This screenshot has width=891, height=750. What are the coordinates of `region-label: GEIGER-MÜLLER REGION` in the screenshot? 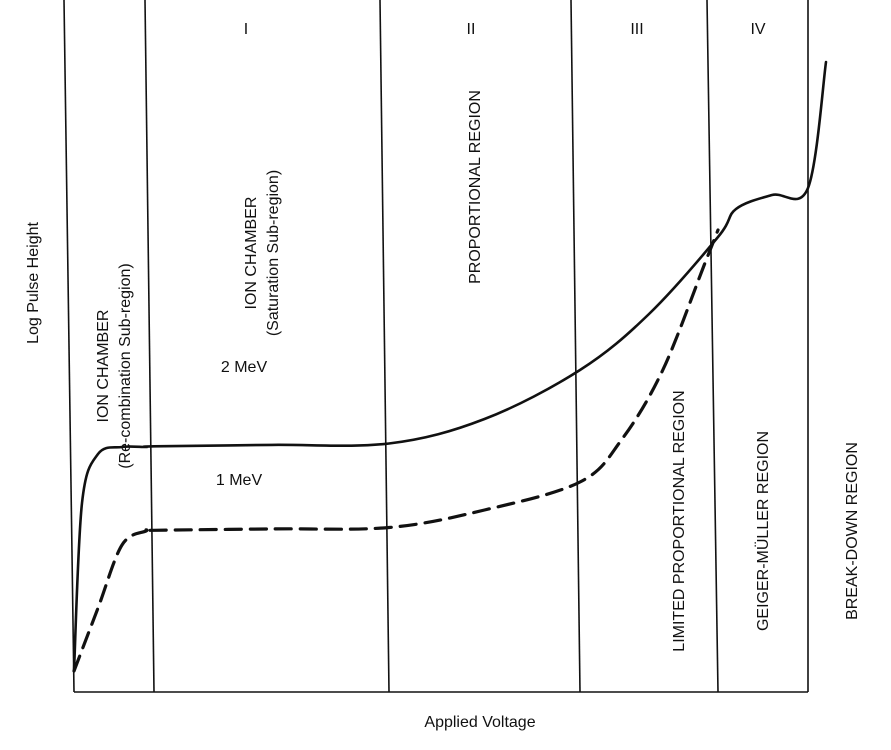 It's located at (763, 531).